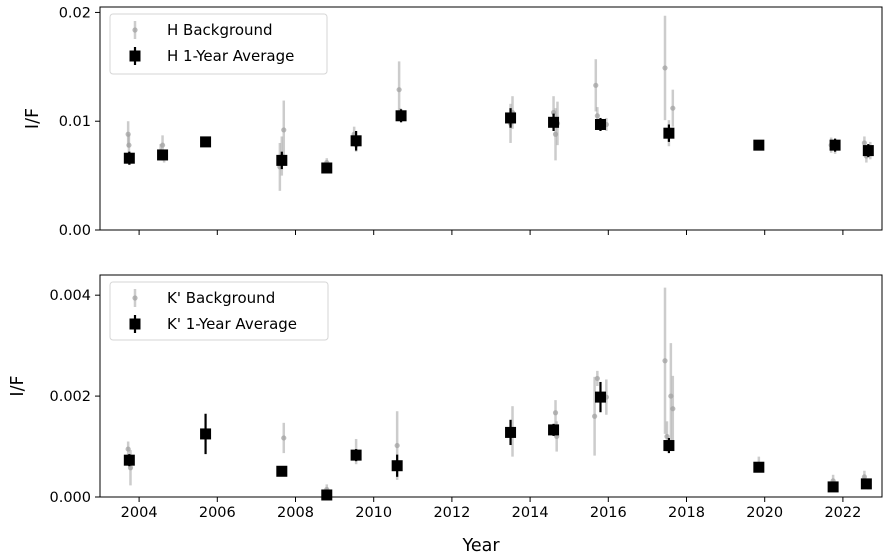  I want to click on legend-label: H Background, so click(220, 30).